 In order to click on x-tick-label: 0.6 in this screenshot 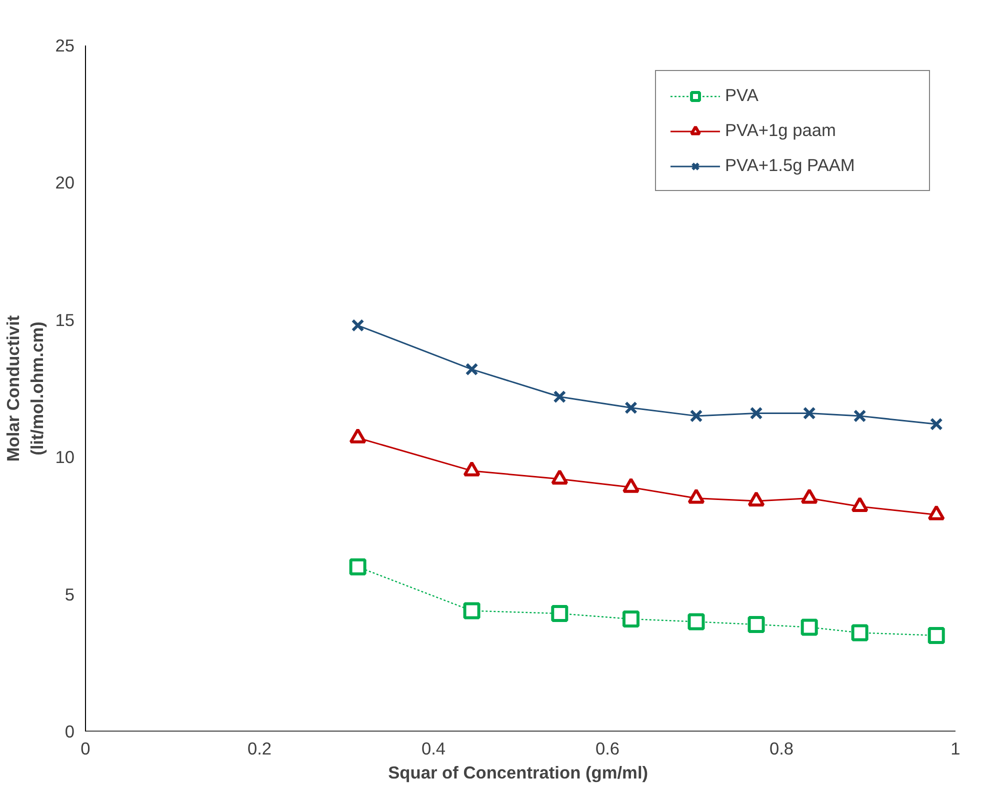, I will do `click(607, 748)`.